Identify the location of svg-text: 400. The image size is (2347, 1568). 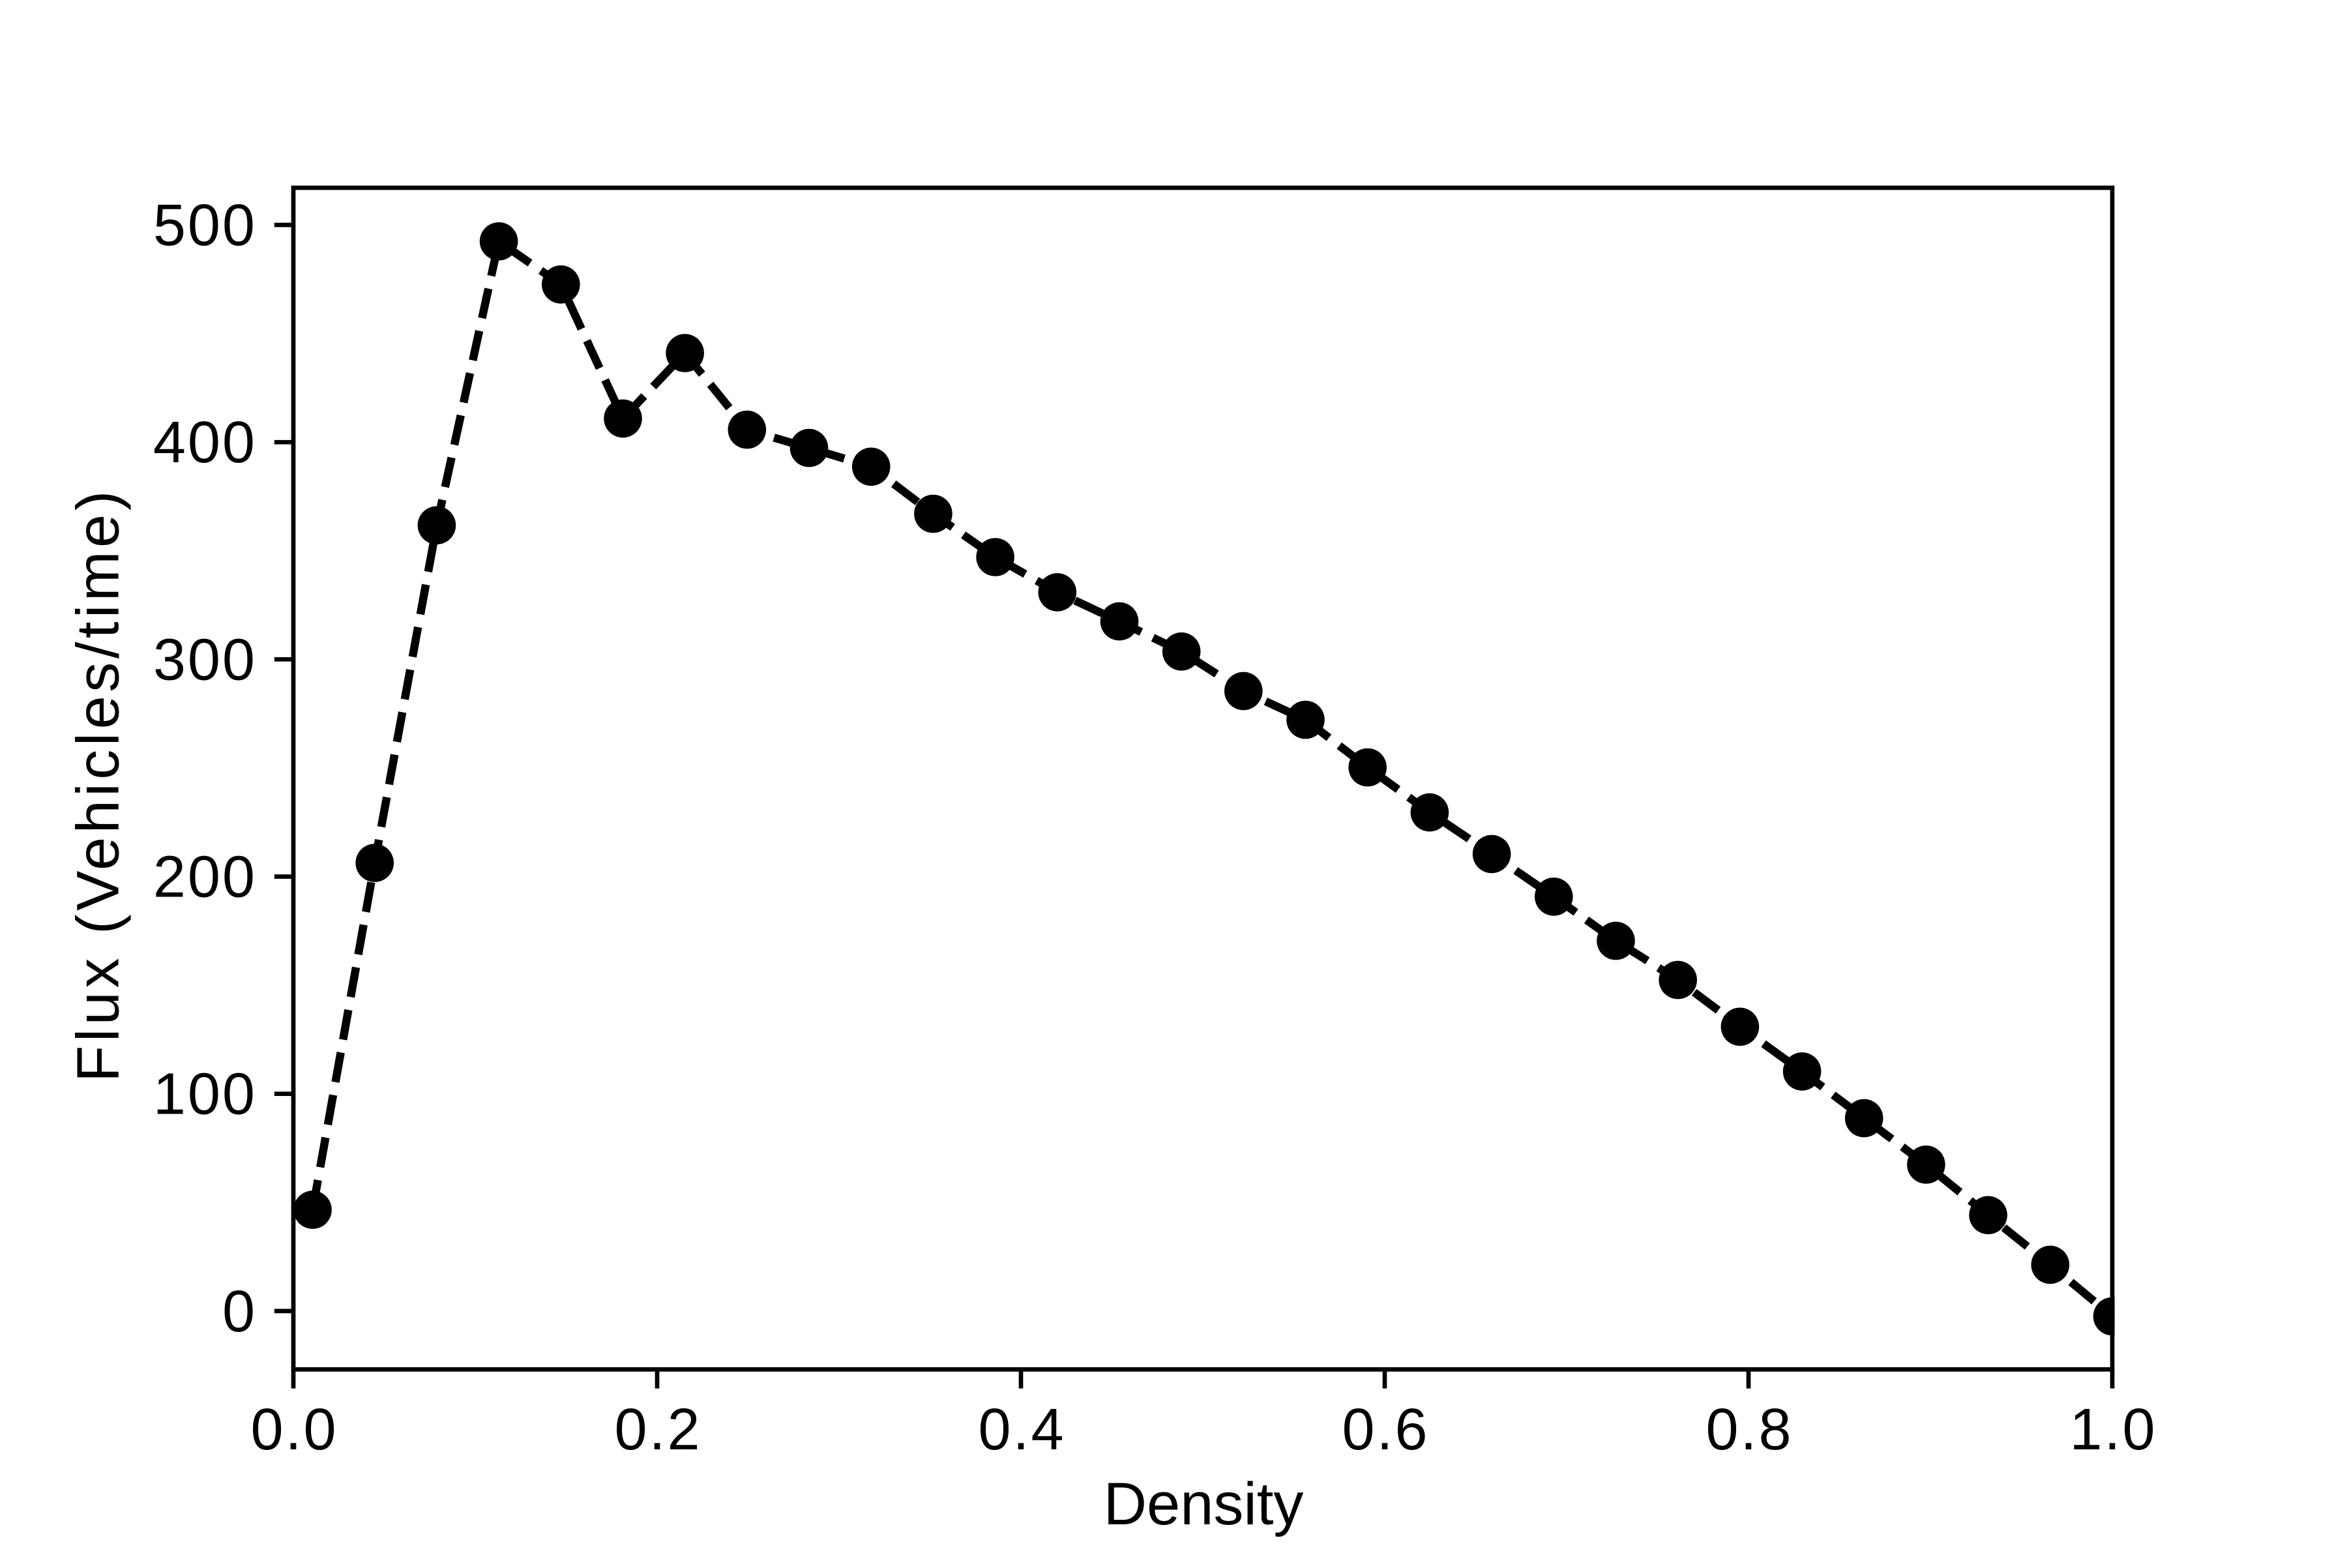
(205, 443).